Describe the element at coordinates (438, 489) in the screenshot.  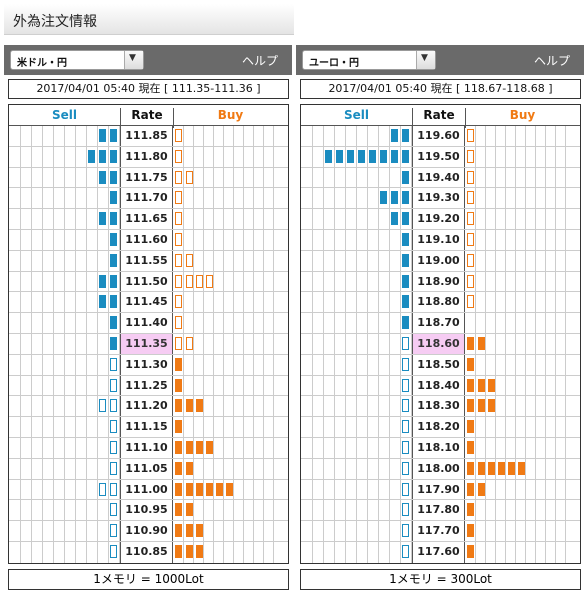
I see `rate-cell: 117.90` at that location.